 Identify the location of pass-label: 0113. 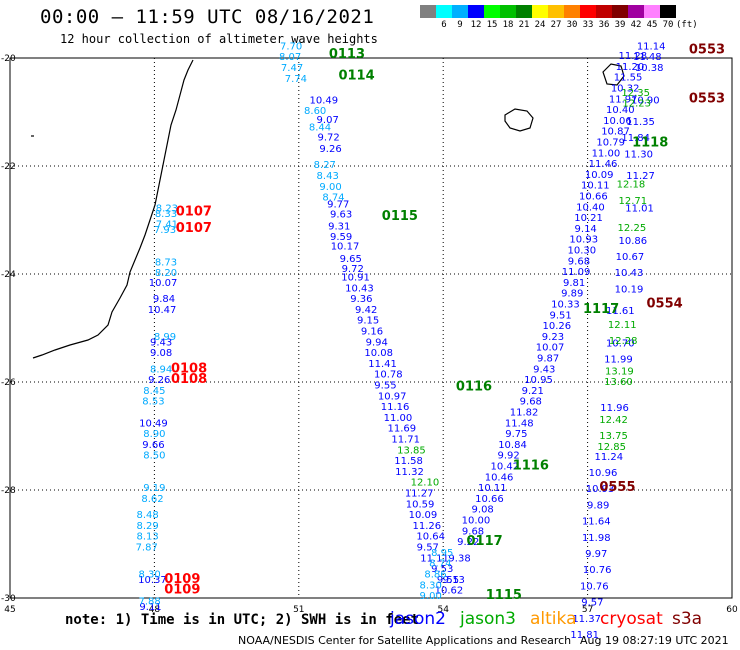
(347, 54).